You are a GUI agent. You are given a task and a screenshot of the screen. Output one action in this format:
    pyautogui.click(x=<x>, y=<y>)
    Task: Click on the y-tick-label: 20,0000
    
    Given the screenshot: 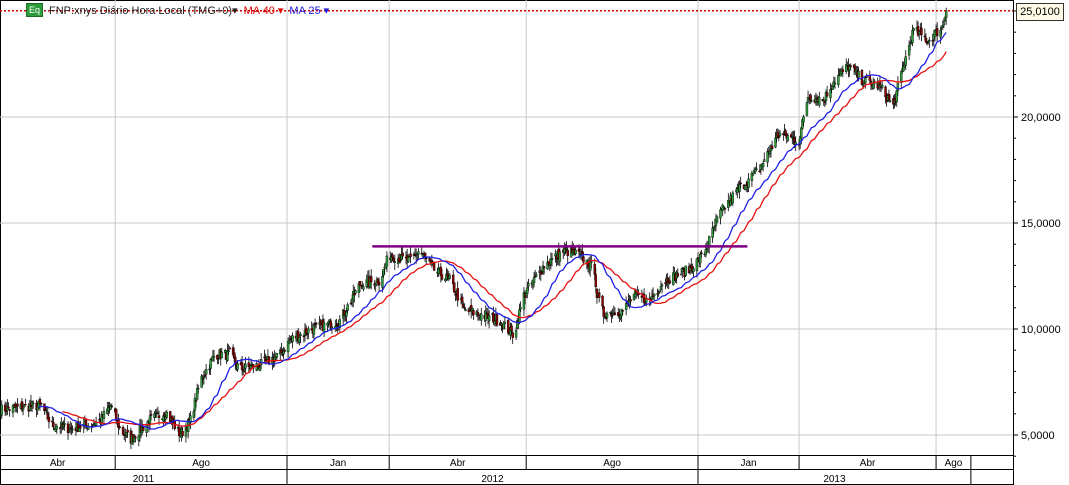 What is the action you would take?
    pyautogui.click(x=1041, y=118)
    